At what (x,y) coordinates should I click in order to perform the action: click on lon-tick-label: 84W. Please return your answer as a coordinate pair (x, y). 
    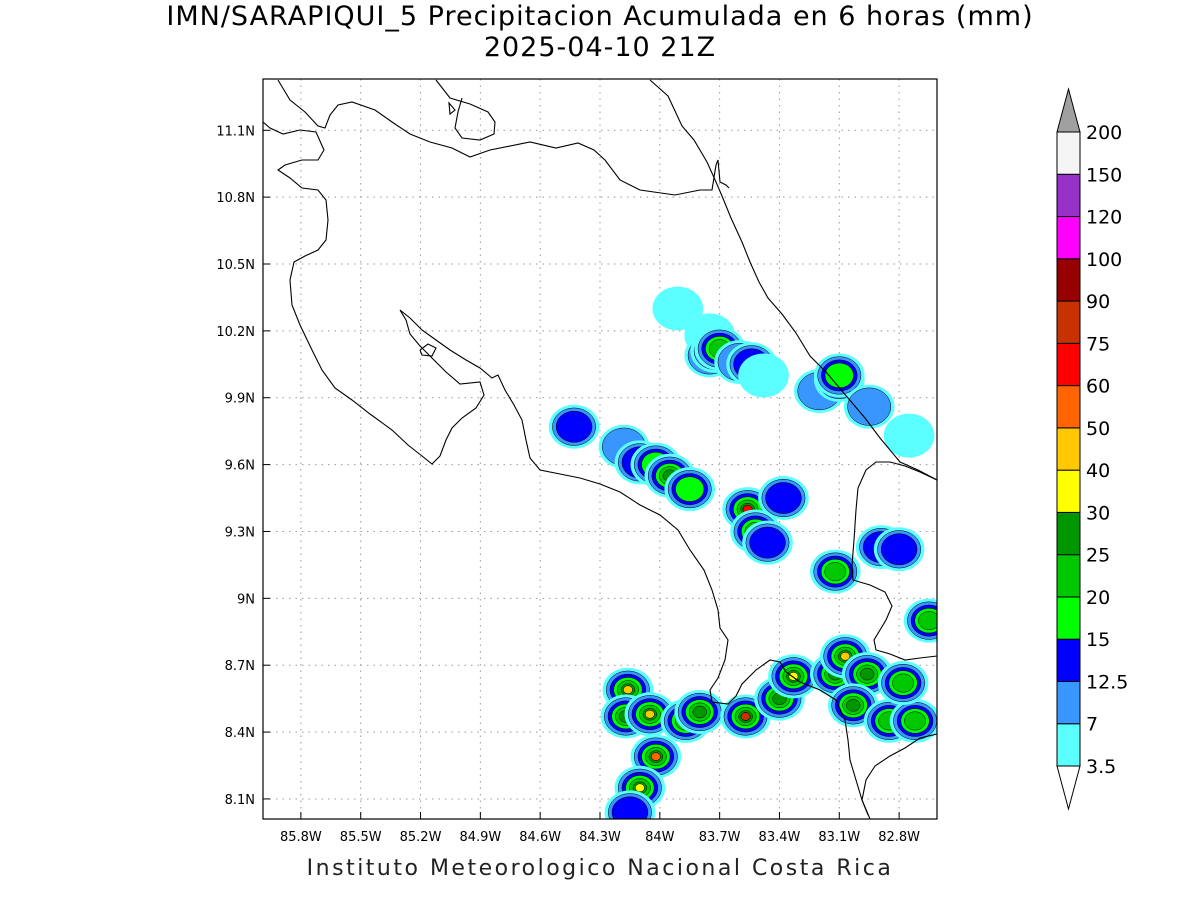
    Looking at the image, I should click on (660, 837).